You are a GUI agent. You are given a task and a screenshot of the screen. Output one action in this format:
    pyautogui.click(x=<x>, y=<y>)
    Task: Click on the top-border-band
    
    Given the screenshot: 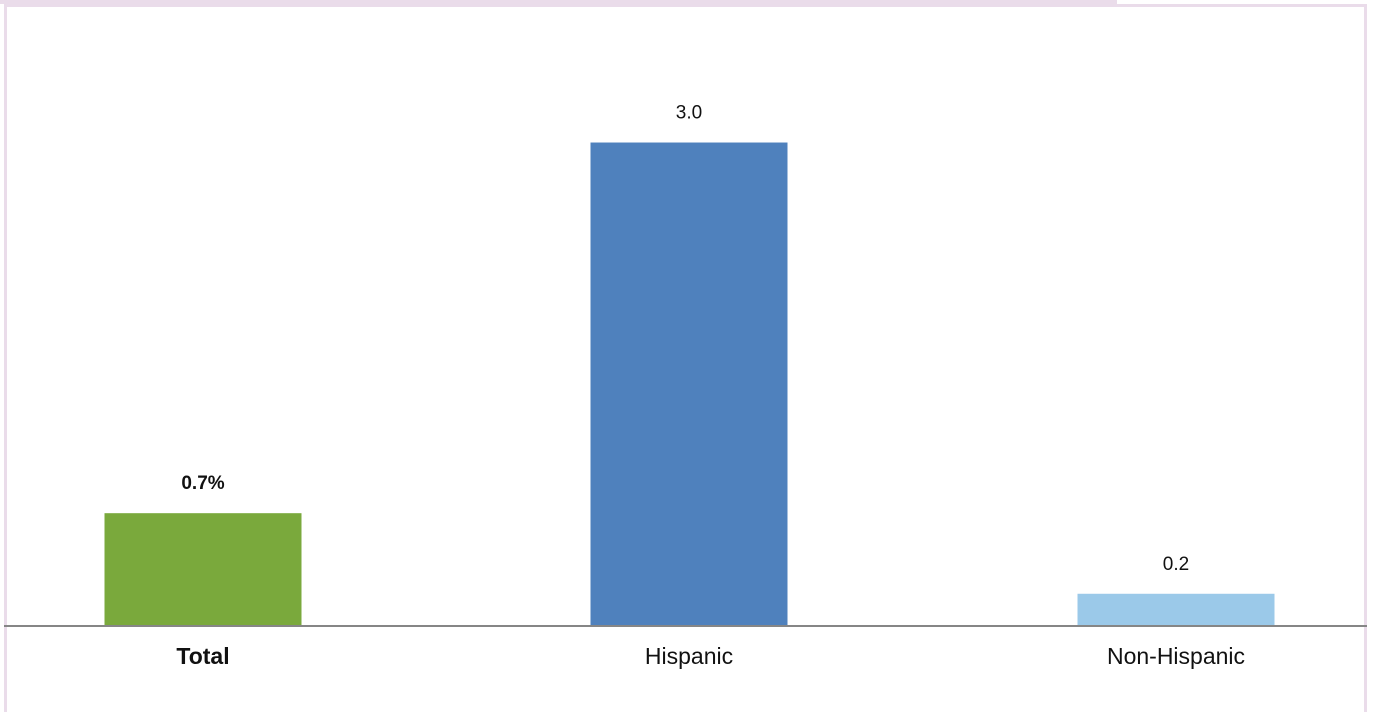 What is the action you would take?
    pyautogui.click(x=688, y=2)
    